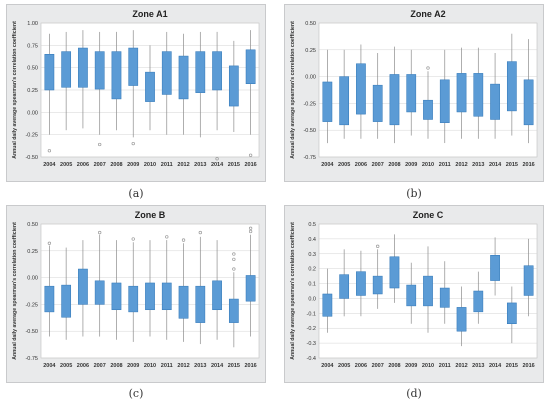  I want to click on y-tick-label: 0.1, so click(312, 285).